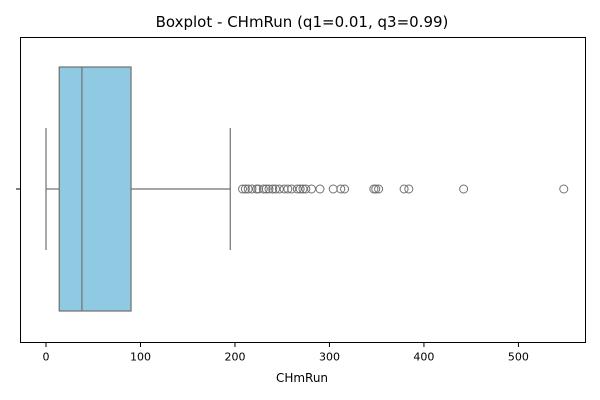  Describe the element at coordinates (518, 357) in the screenshot. I see `x-tick-label: 500` at that location.